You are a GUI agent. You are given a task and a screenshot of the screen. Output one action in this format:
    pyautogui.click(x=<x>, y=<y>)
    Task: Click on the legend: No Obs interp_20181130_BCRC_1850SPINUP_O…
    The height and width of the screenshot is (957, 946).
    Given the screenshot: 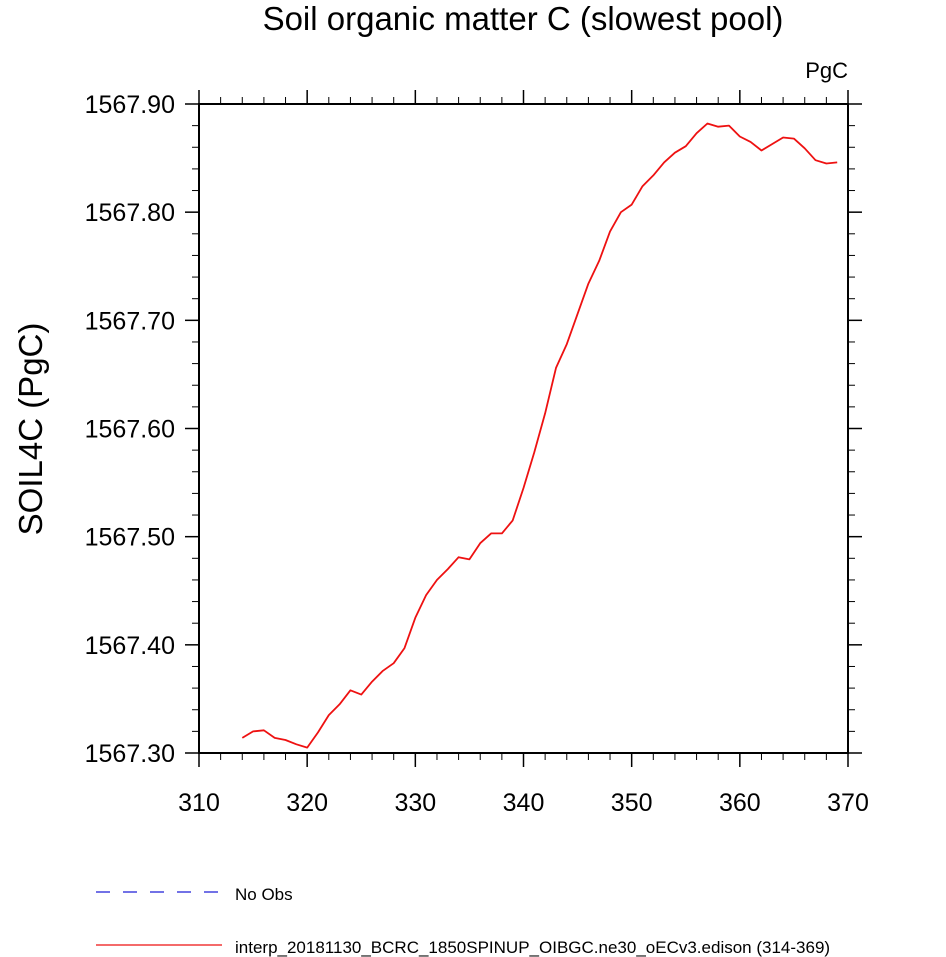 What is the action you would take?
    pyautogui.click(x=463, y=921)
    